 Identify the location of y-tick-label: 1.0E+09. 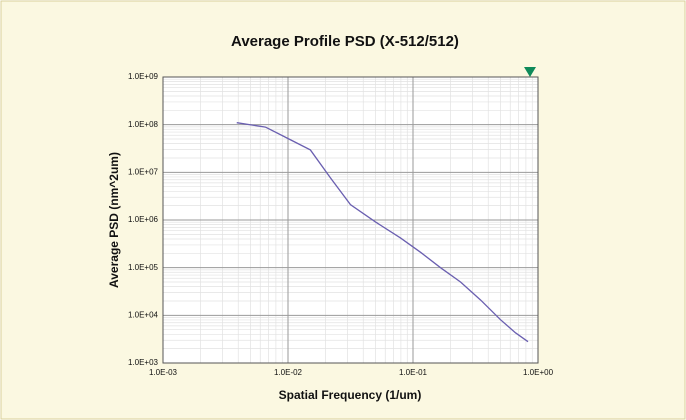
(143, 76).